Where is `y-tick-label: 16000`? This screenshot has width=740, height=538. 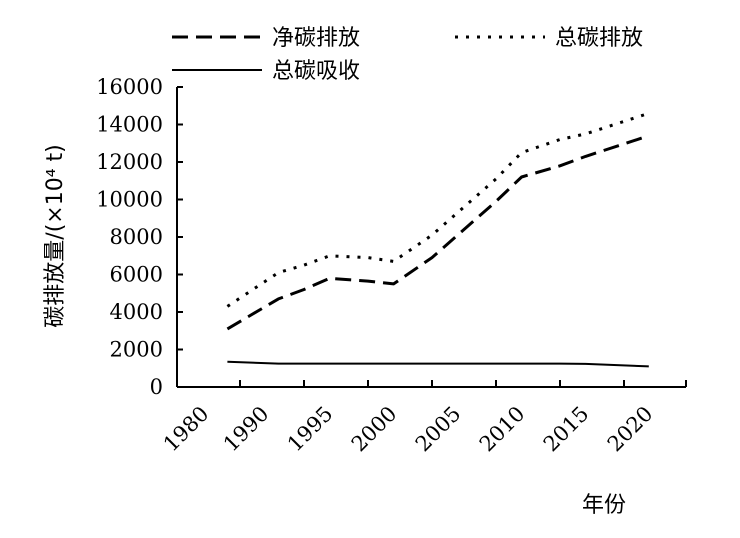
y-tick-label: 16000 is located at coordinates (129, 87).